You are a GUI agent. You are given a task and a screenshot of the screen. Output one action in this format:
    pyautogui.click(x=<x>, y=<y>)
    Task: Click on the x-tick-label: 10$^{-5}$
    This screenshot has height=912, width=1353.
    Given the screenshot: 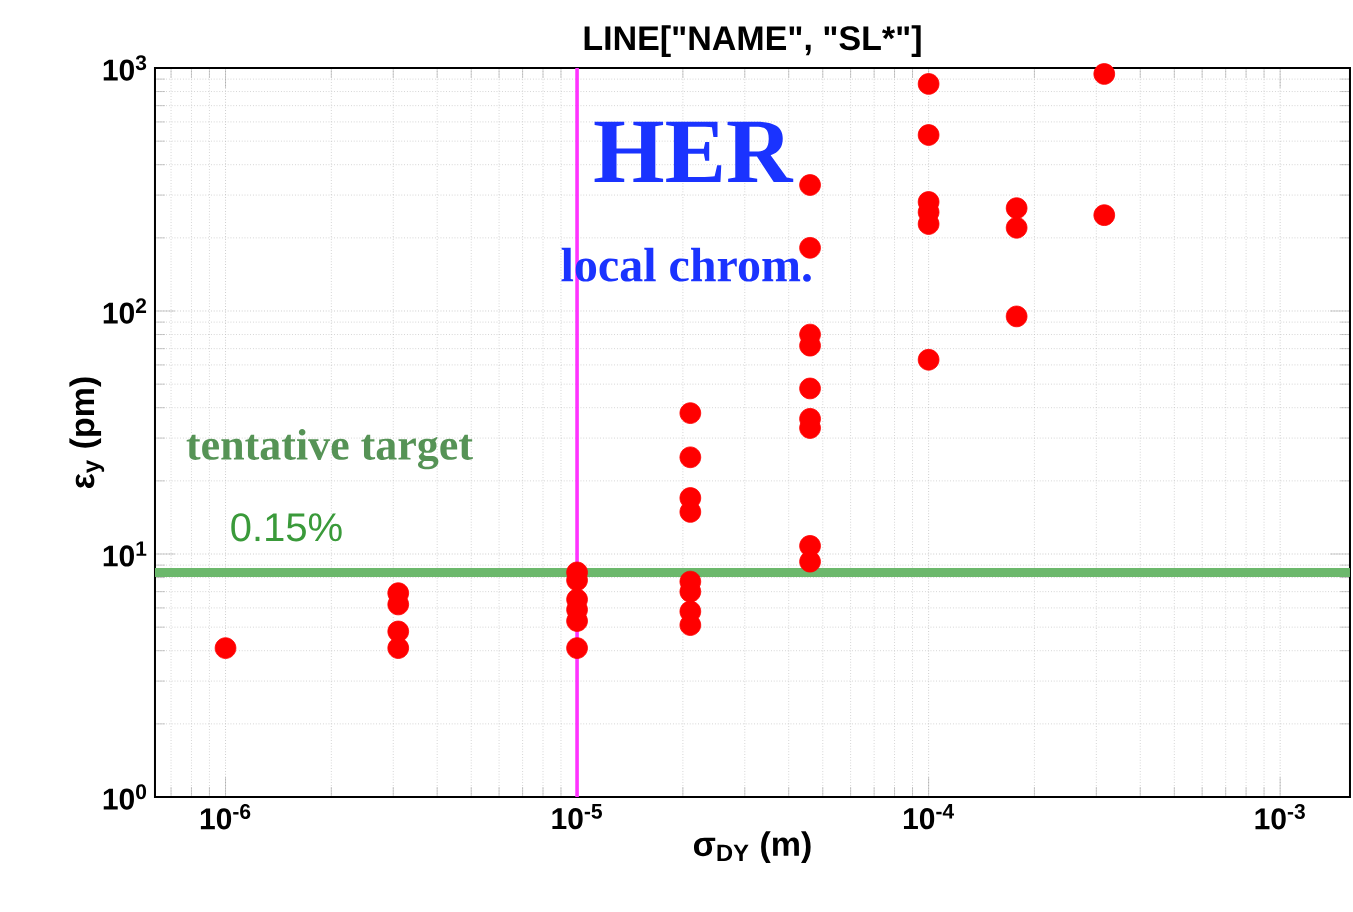 What is the action you would take?
    pyautogui.click(x=577, y=817)
    